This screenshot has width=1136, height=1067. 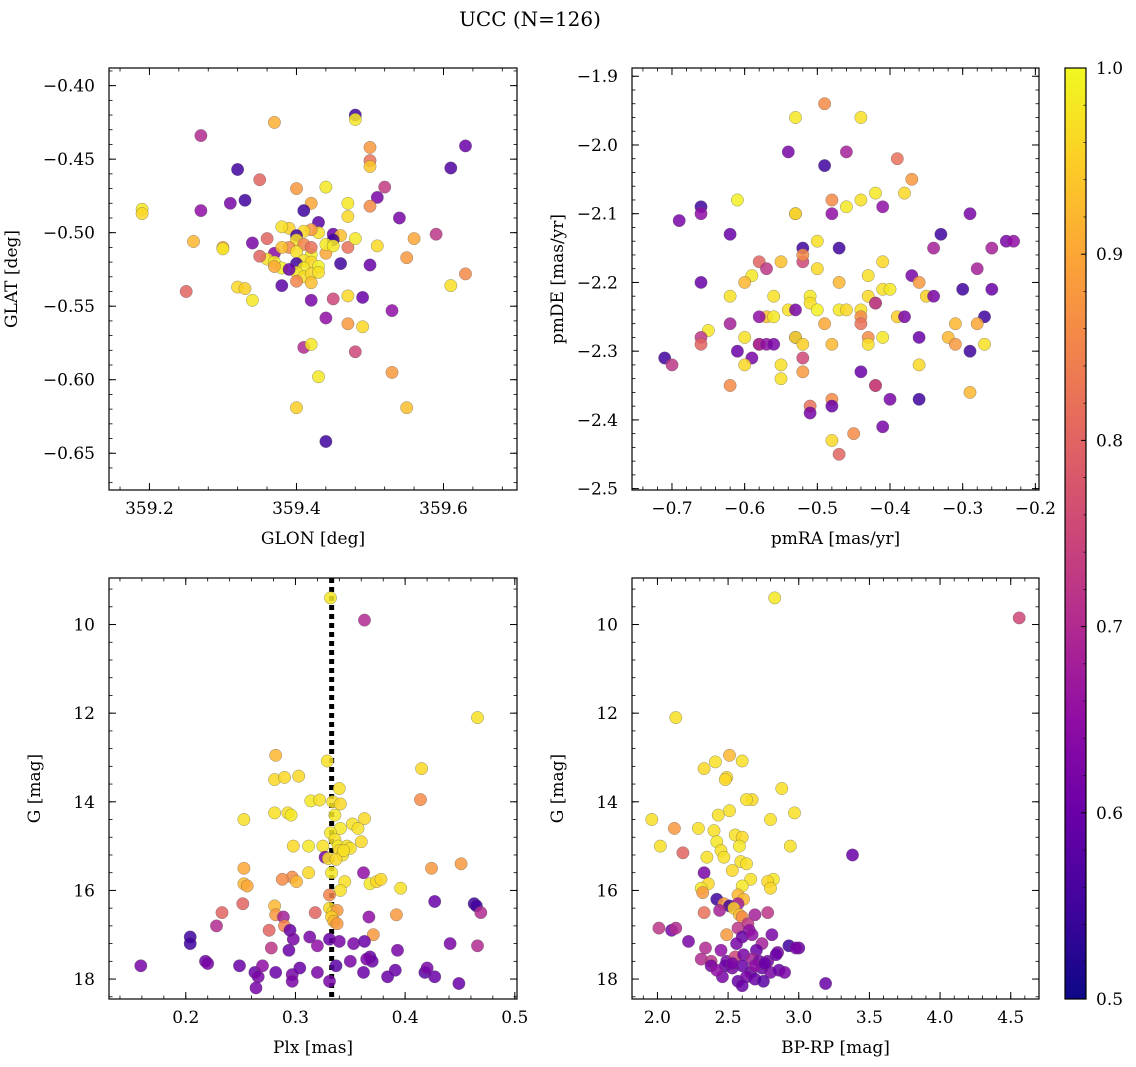 What do you see at coordinates (313, 1048) in the screenshot?
I see `x-axis-label: Plx [mas]` at bounding box center [313, 1048].